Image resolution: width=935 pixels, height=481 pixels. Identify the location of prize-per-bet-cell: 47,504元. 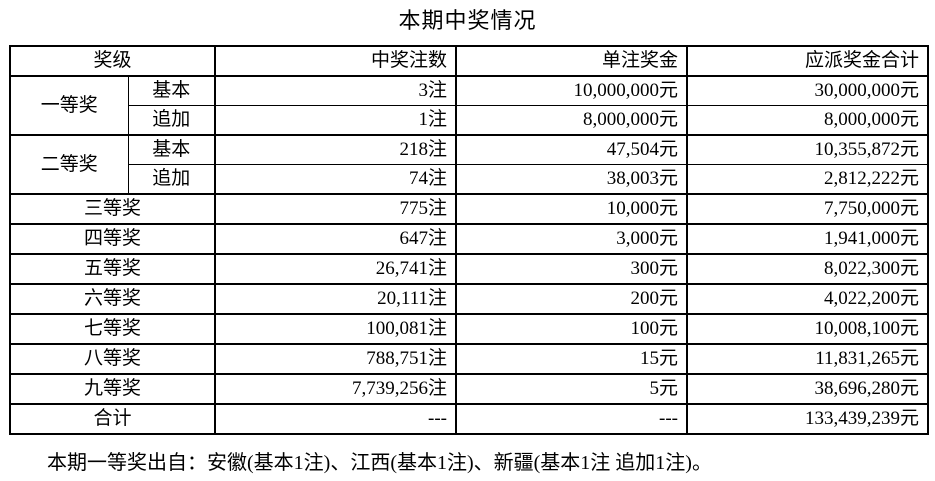
(571, 149).